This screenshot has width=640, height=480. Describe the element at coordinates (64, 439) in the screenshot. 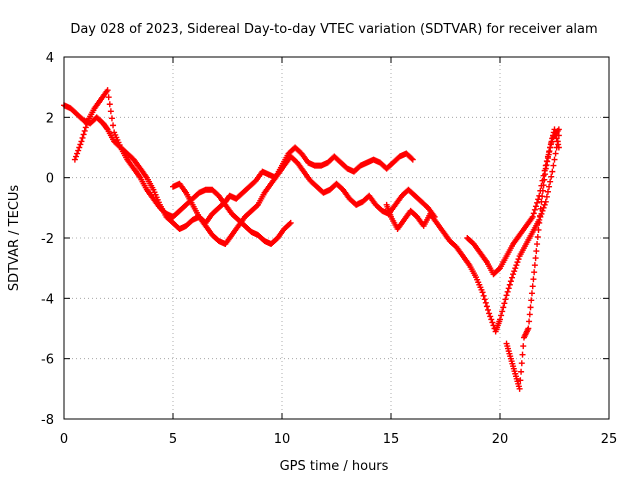

I see `x-tick-label: 0` at that location.